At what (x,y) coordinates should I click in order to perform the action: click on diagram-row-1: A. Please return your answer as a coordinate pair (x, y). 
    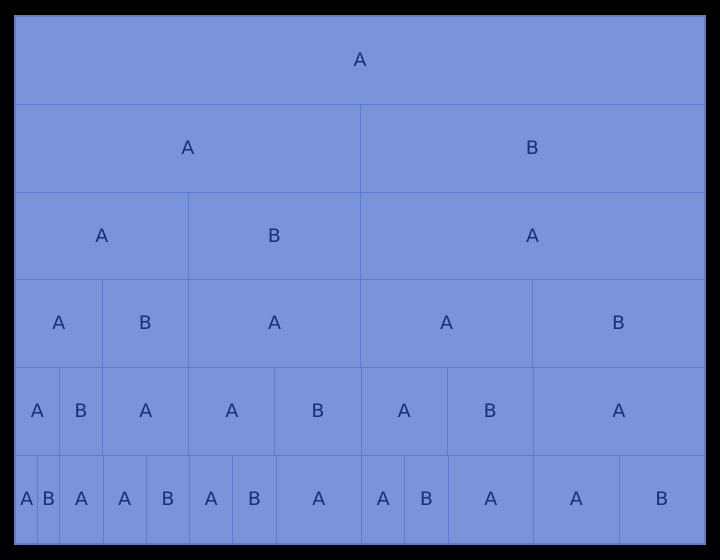
    Looking at the image, I should click on (360, 60).